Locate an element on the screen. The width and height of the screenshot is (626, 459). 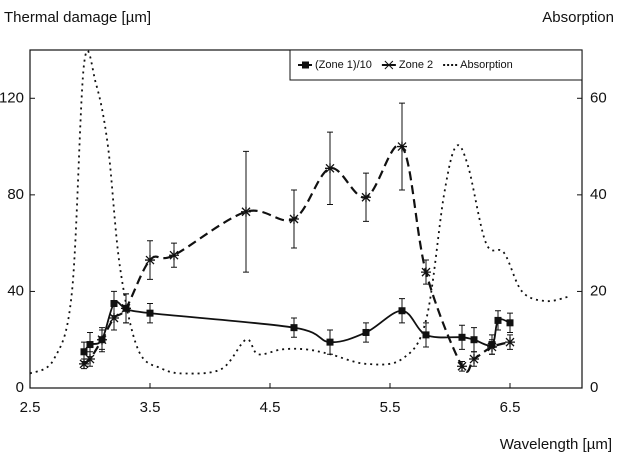
y2-tick-label: 60 is located at coordinates (598, 97).